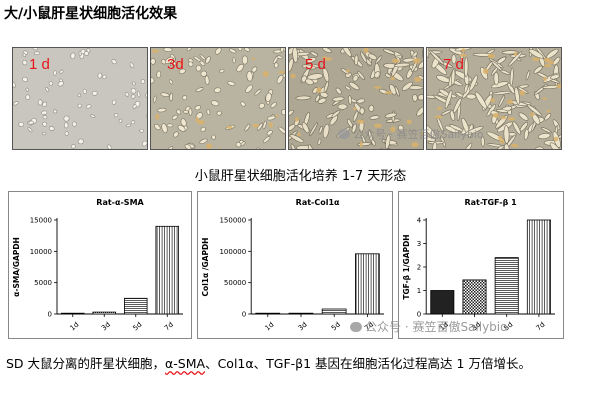 The image size is (601, 400). Describe the element at coordinates (120, 202) in the screenshot. I see `chart-title: Rat-α-SMA` at that location.